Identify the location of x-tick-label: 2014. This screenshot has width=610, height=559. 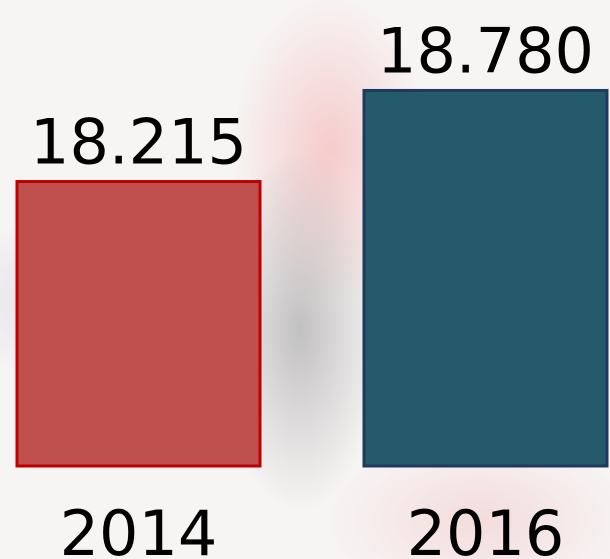
(139, 528).